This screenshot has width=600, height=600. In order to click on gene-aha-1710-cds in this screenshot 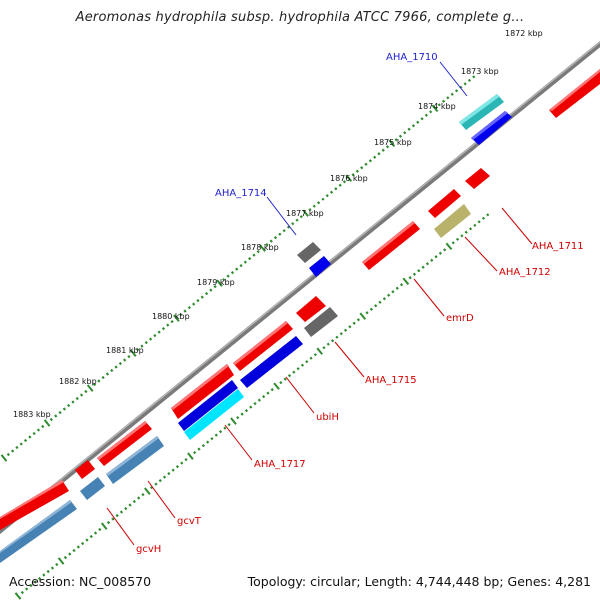, I will do `click(481, 112)`.